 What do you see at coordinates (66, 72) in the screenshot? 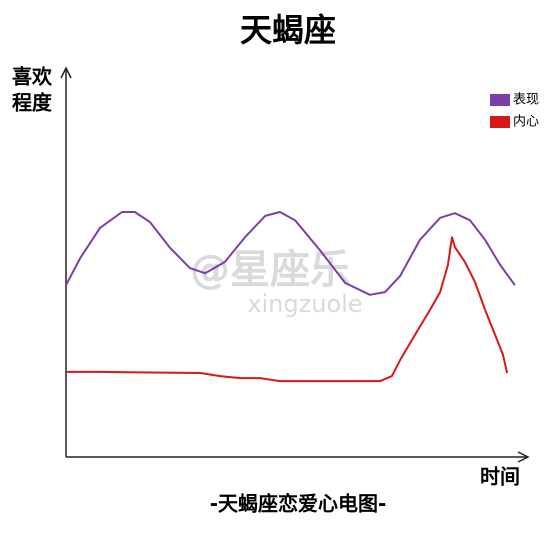
I see `y-arrow` at bounding box center [66, 72].